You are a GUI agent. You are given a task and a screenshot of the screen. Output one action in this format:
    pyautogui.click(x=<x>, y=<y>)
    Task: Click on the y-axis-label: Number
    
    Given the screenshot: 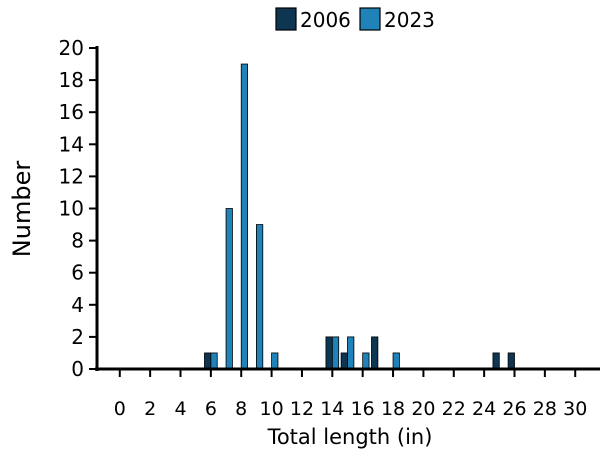 What is the action you would take?
    pyautogui.click(x=22, y=209)
    